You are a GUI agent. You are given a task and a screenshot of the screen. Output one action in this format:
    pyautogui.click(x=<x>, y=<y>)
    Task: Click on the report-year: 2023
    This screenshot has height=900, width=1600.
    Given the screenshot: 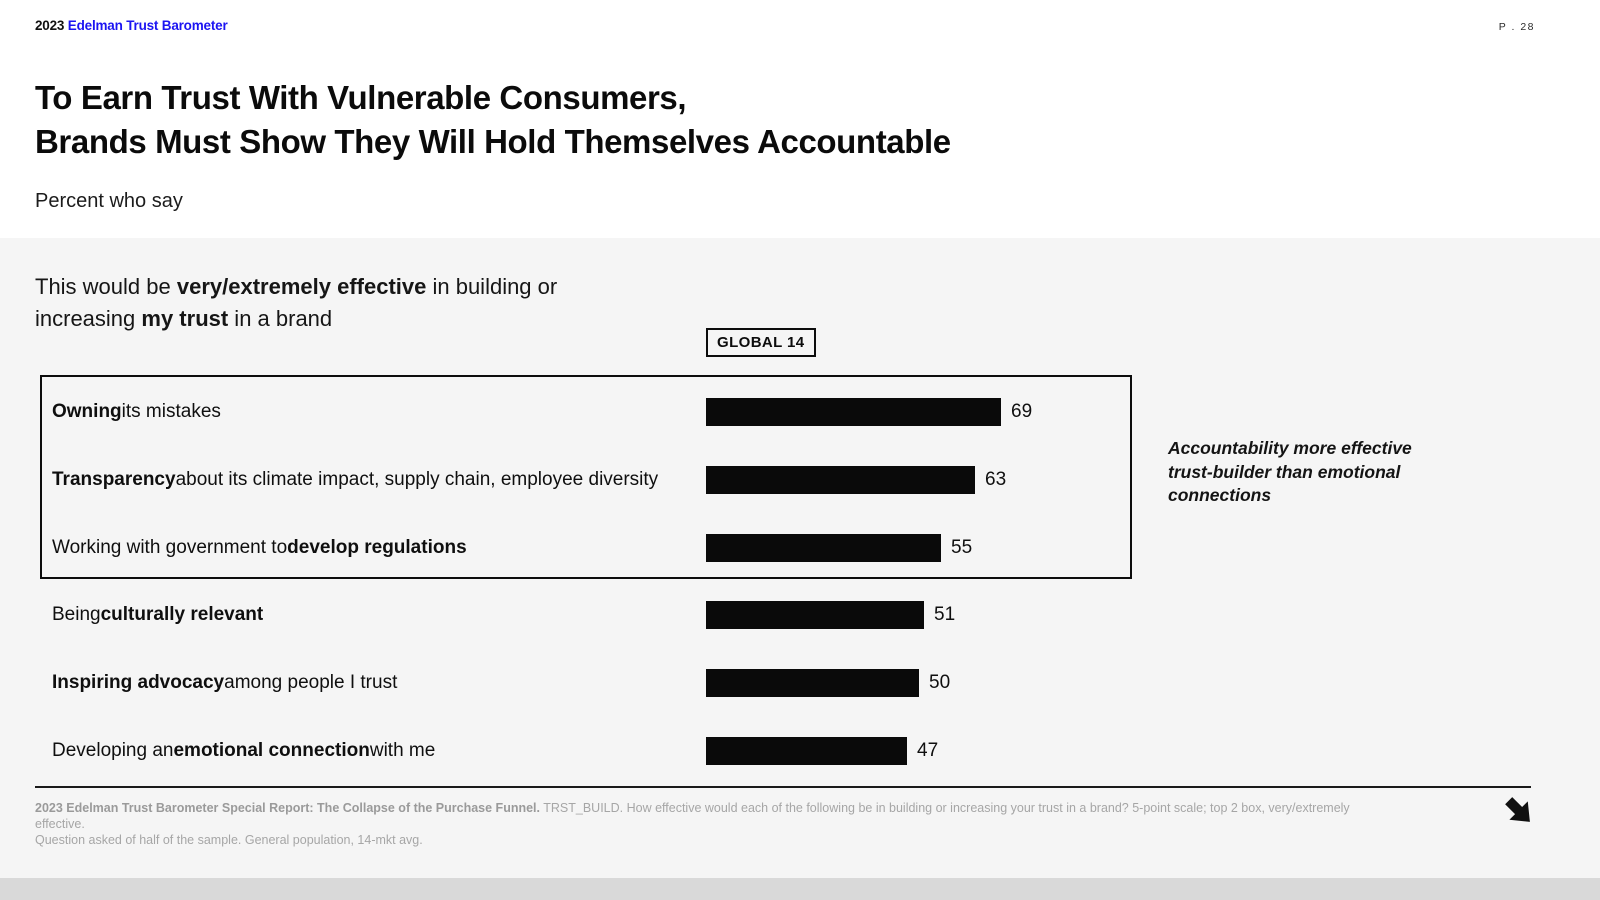 What is the action you would take?
    pyautogui.click(x=50, y=25)
    